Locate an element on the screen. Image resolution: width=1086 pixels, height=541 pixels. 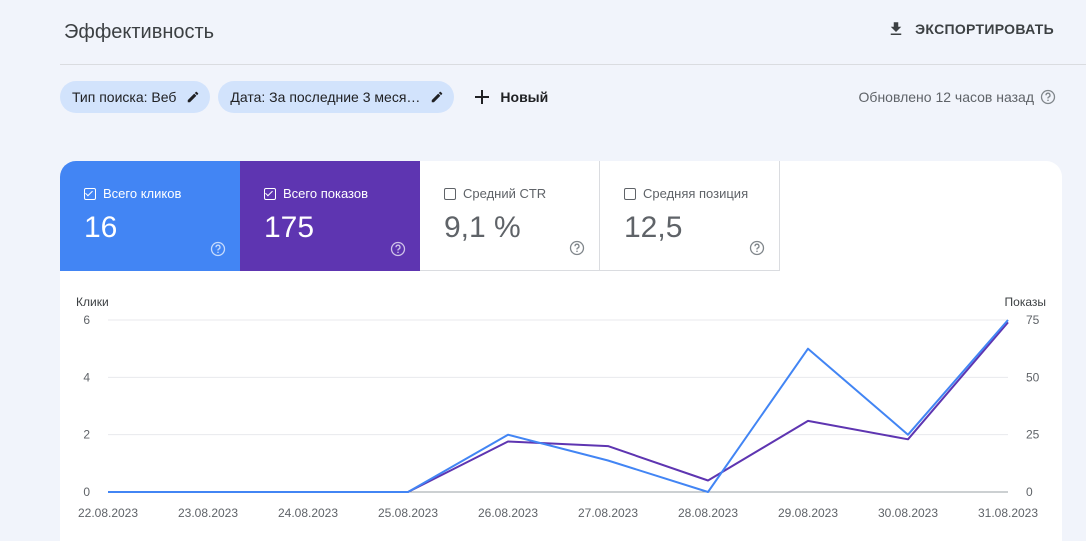
x-tick-label: 24.08.2023 is located at coordinates (308, 513).